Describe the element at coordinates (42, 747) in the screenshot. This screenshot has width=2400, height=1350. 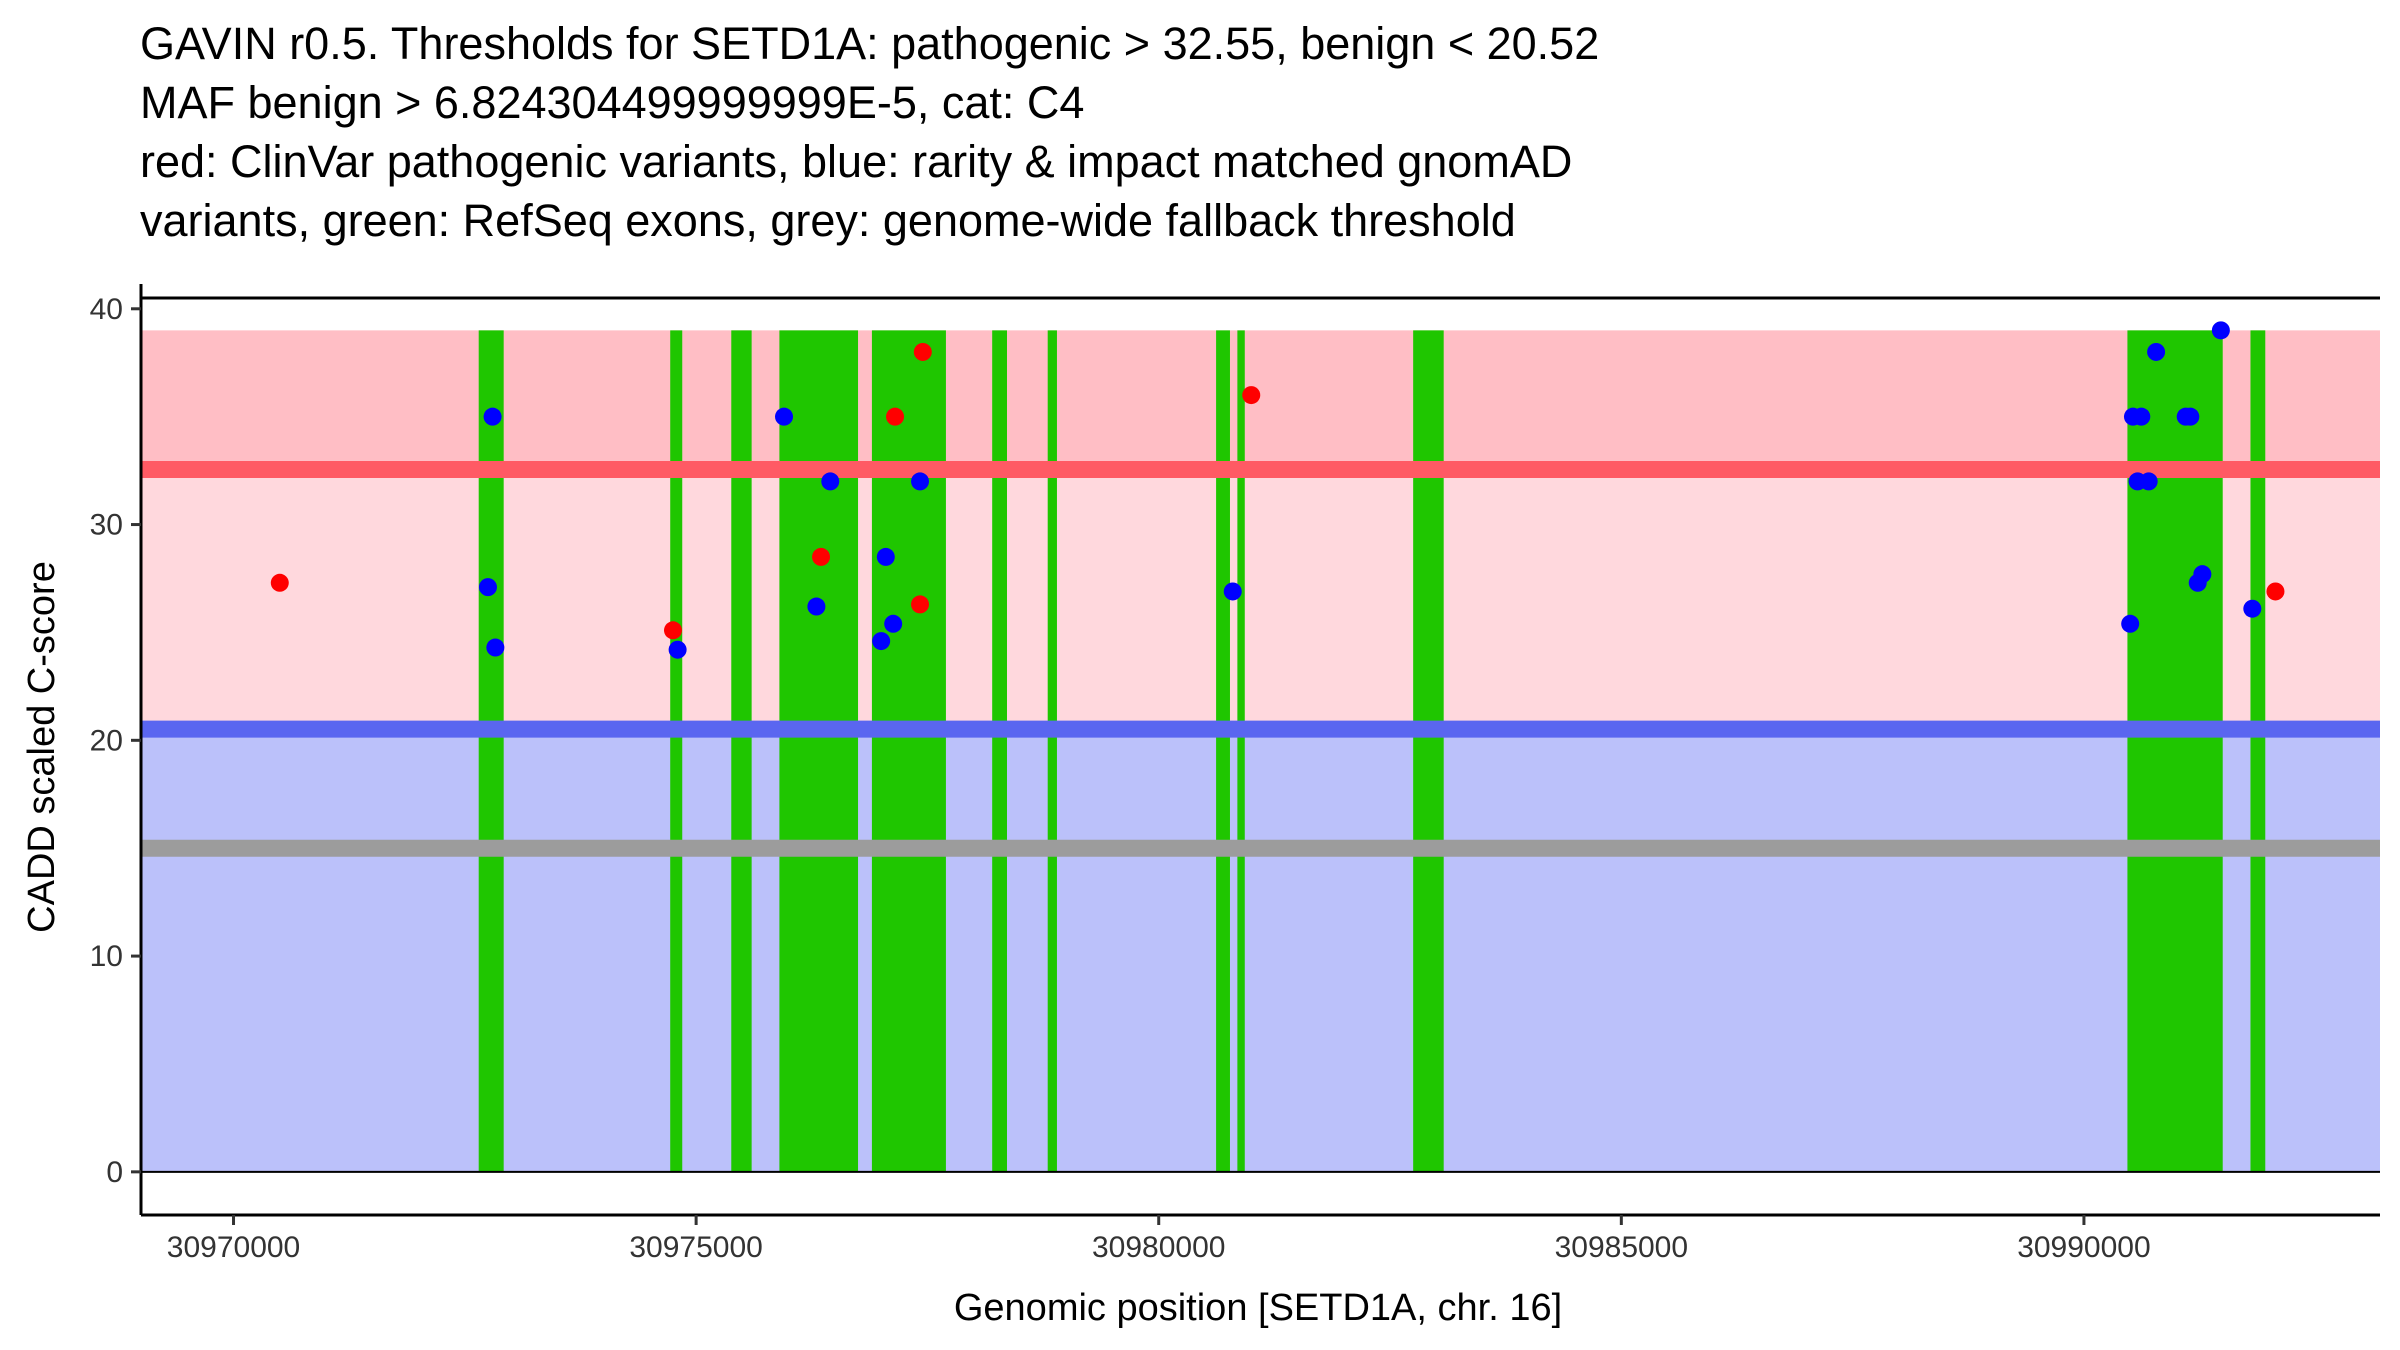
I see `y-axis-title: CADD scaled C-score` at that location.